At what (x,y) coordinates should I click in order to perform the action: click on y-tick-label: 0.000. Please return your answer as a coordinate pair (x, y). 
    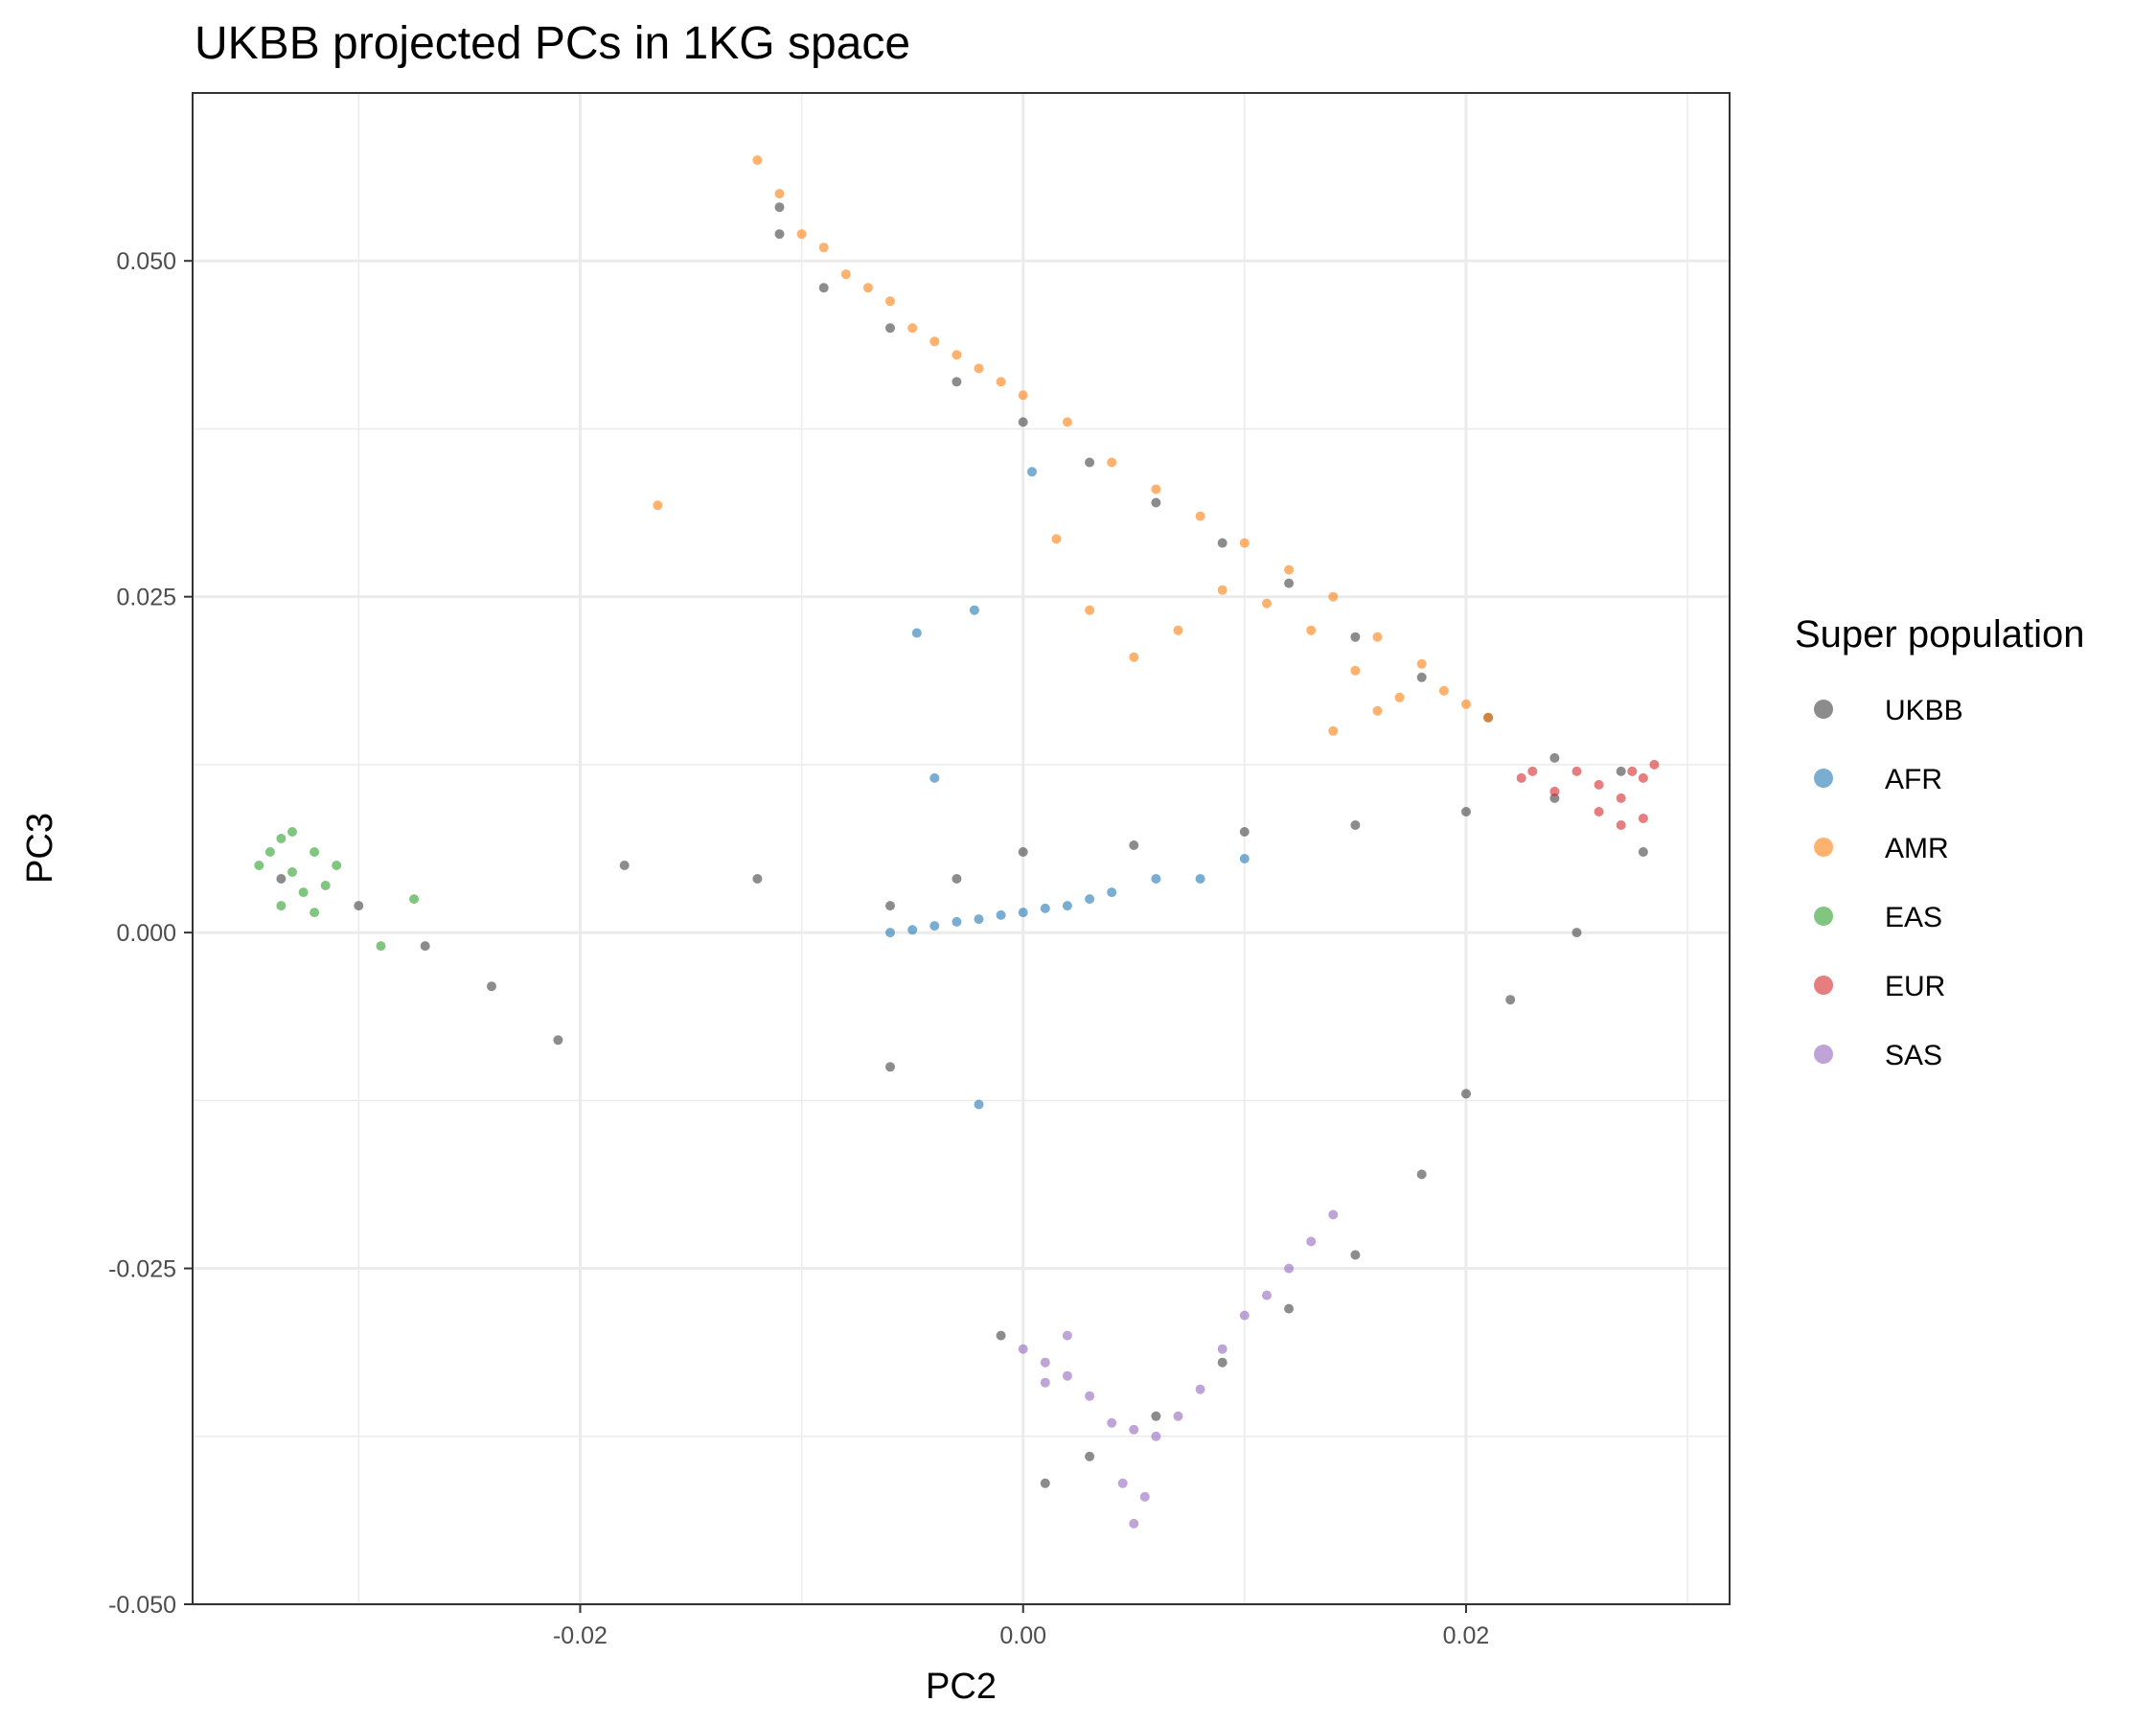
    Looking at the image, I should click on (146, 933).